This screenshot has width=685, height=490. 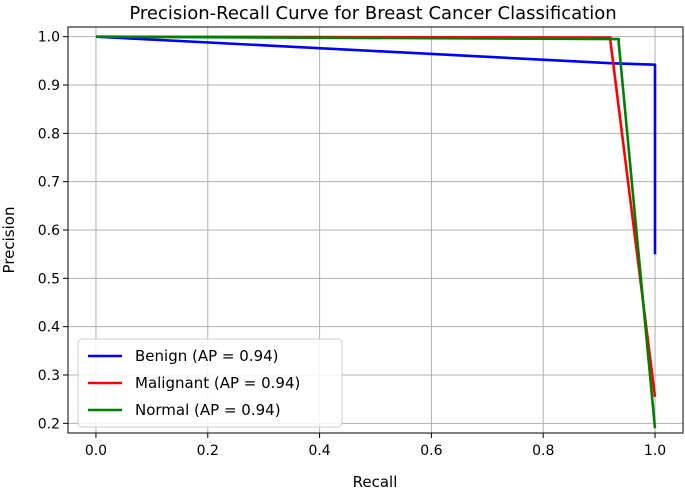 I want to click on legend-box, so click(x=210, y=383).